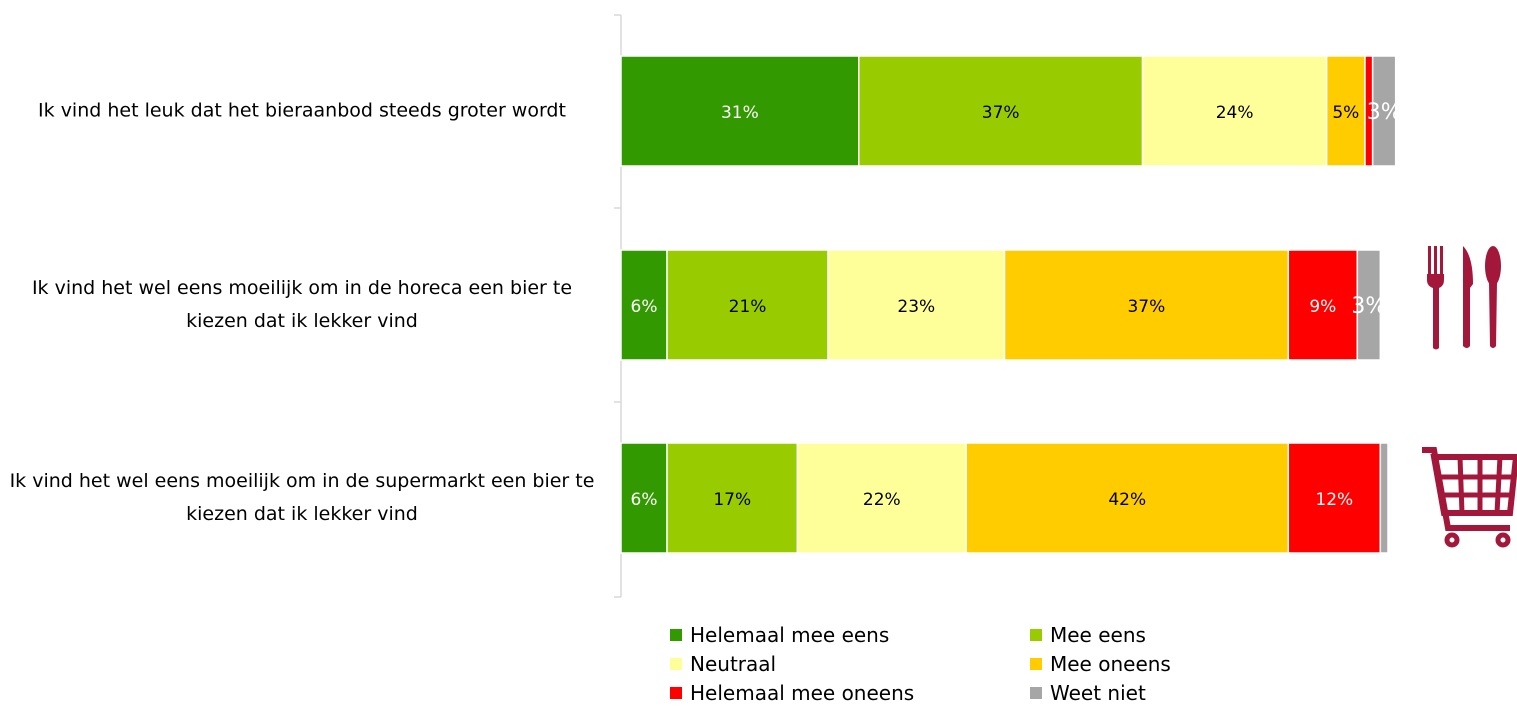  Describe the element at coordinates (1464, 298) in the screenshot. I see `cutlery-icon` at that location.